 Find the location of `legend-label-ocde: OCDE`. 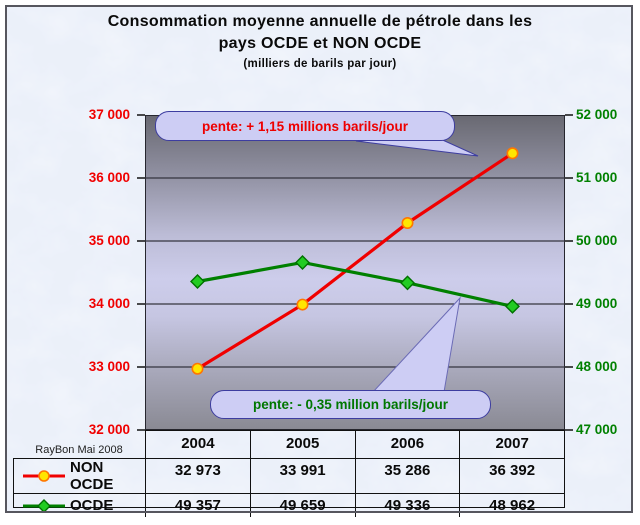

legend-label-ocde: OCDE is located at coordinates (79, 505).